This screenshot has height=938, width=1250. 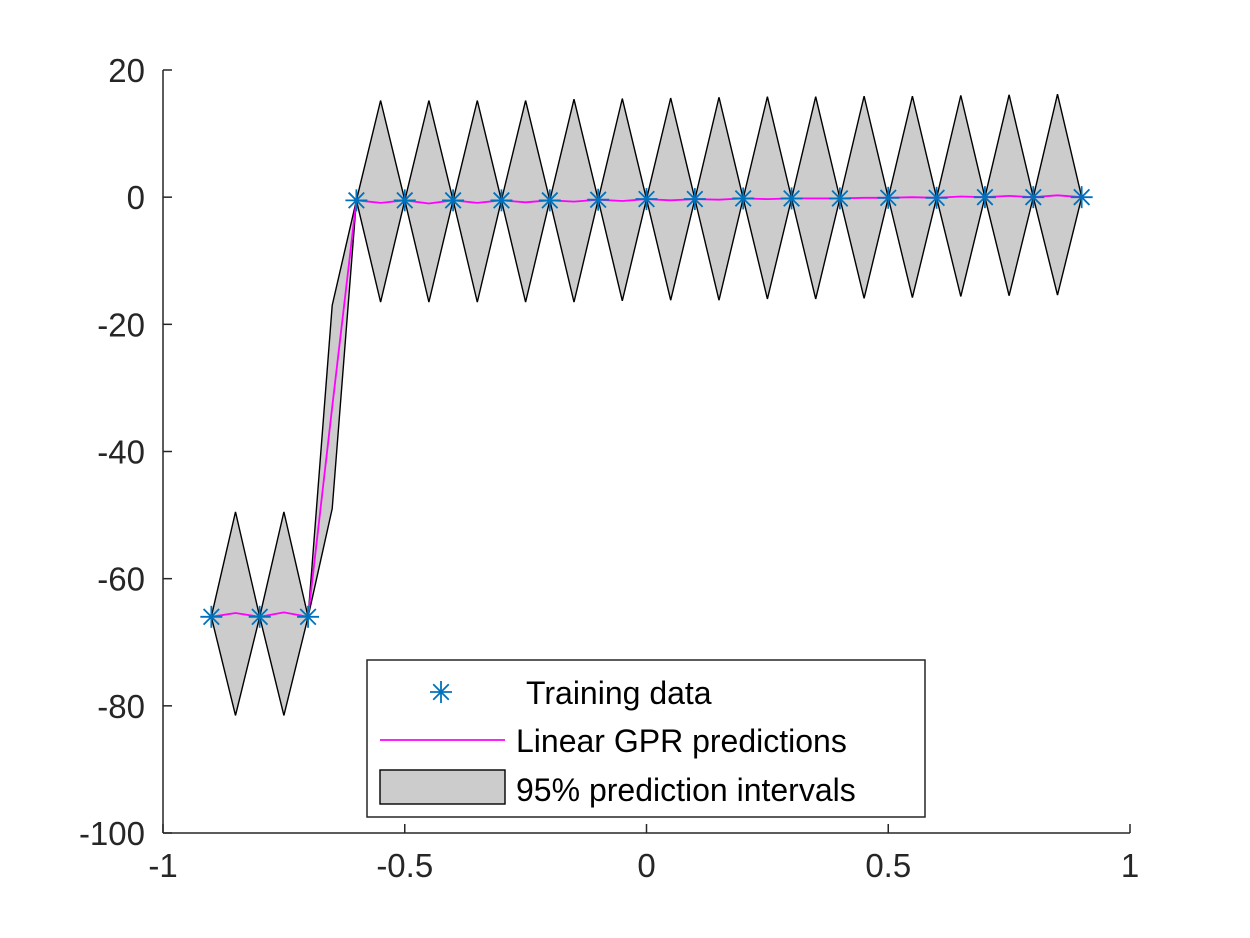 I want to click on x-tick-label: -0.5, so click(x=404, y=865).